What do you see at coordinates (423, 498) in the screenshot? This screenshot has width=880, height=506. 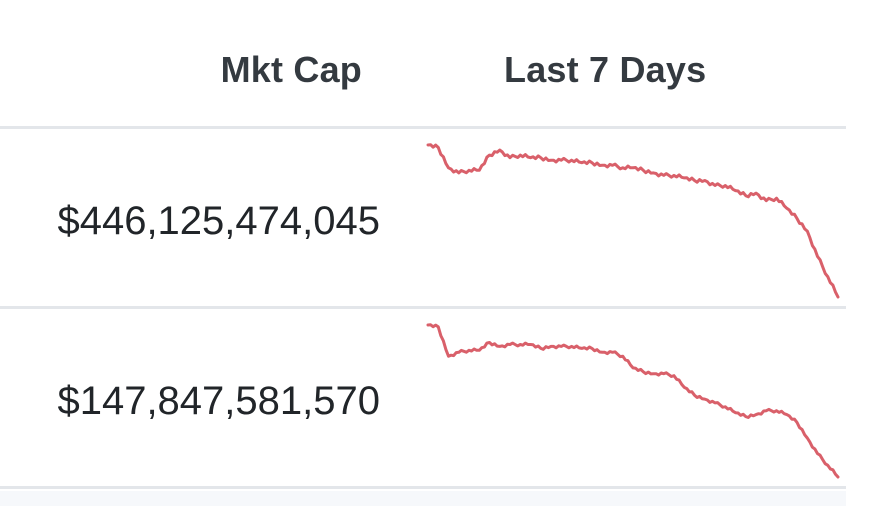 I see `next-table-row-partial` at bounding box center [423, 498].